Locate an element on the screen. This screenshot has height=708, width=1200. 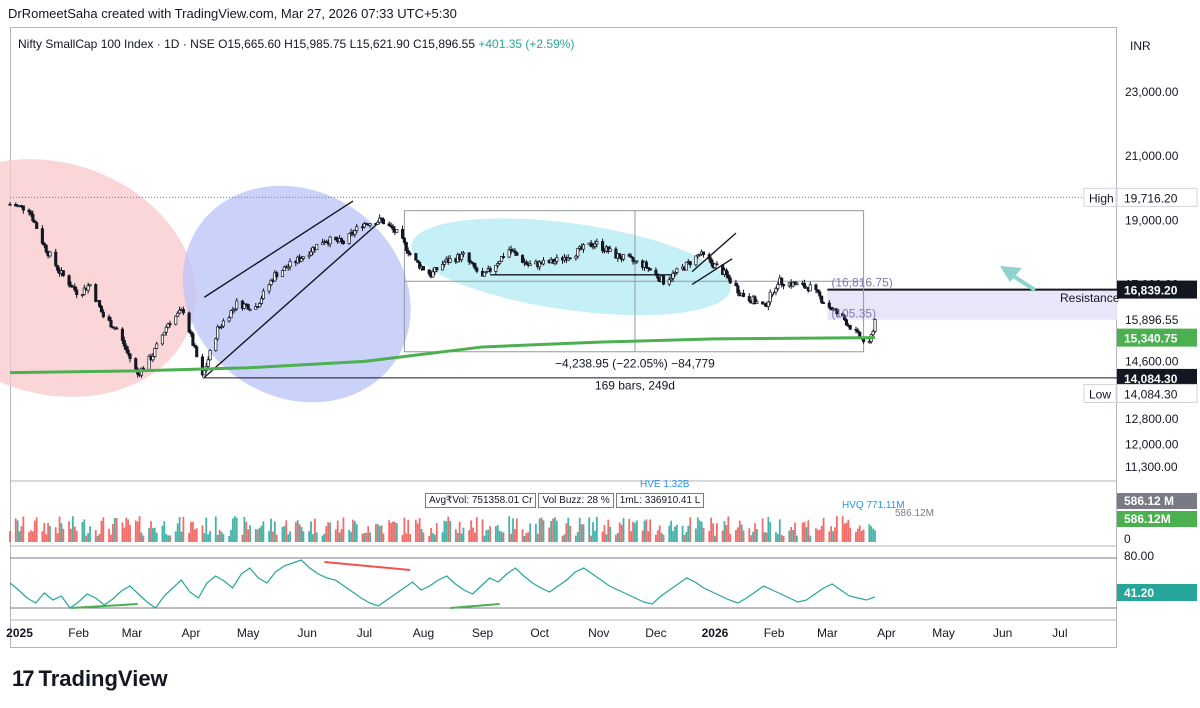
arrow-head is located at coordinates (1011, 274).